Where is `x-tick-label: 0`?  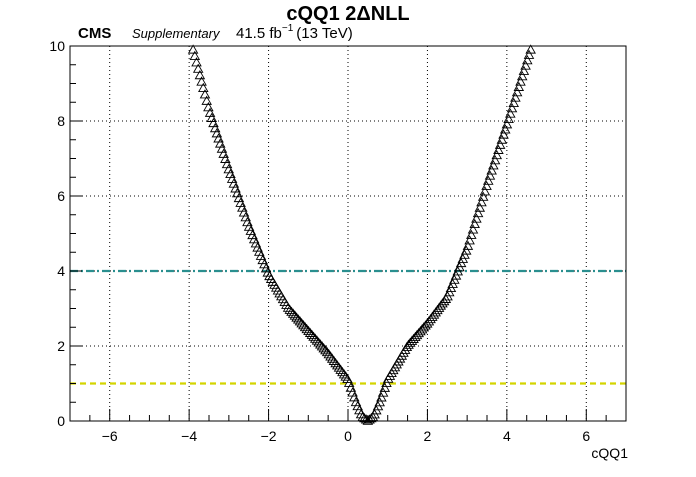
x-tick-label: 0 is located at coordinates (348, 436).